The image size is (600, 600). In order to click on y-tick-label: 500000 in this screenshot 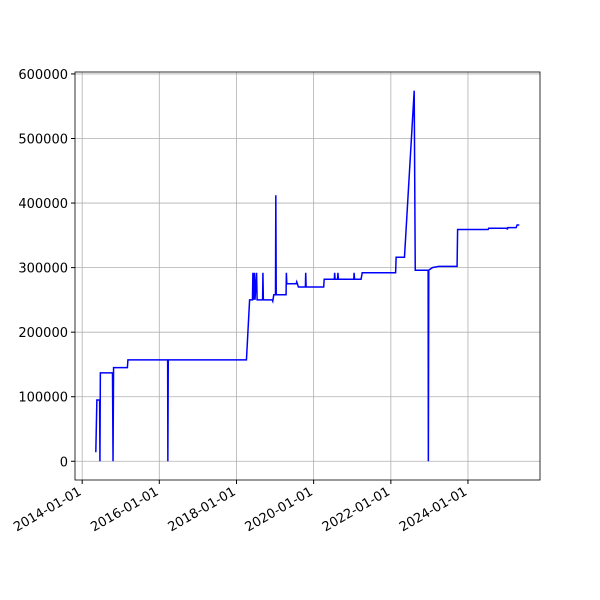, I will do `click(43, 139)`.